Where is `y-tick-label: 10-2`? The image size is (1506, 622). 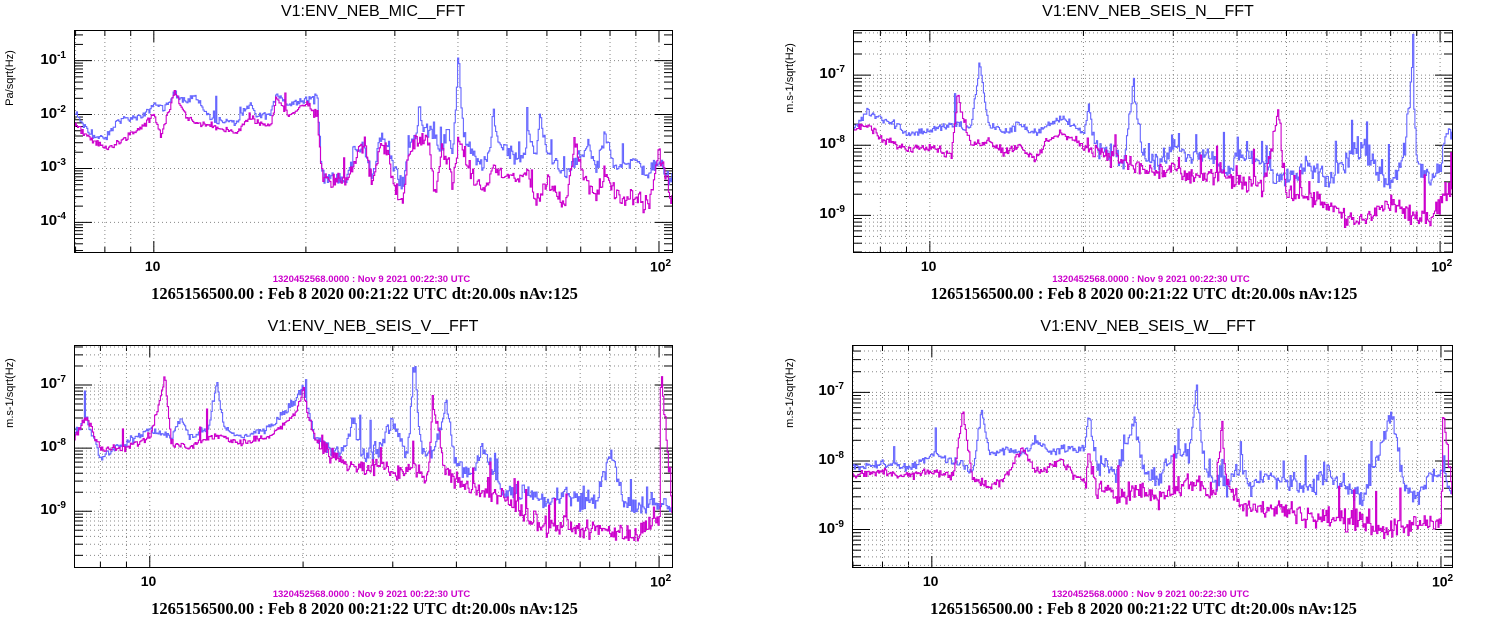
y-tick-label: 10-2 is located at coordinates (41, 113).